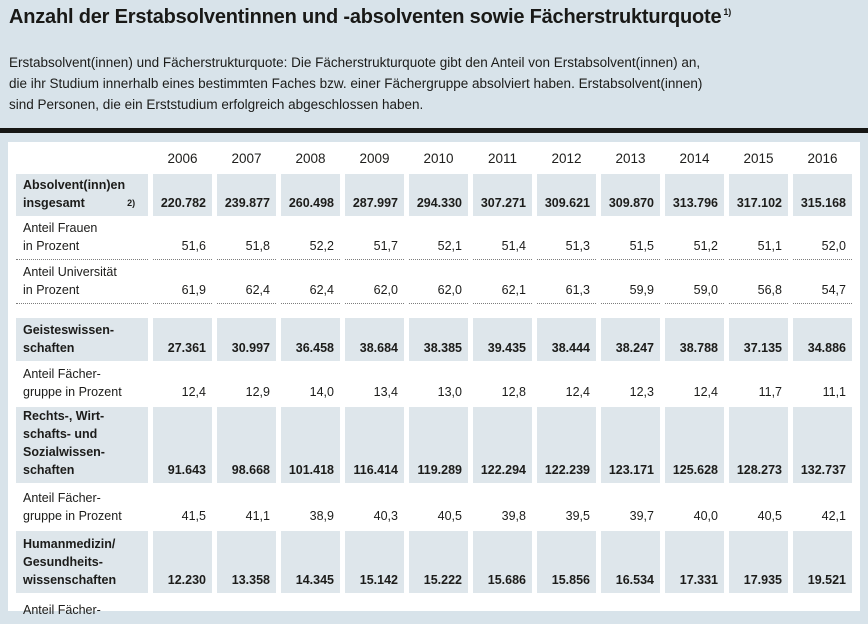  What do you see at coordinates (182, 158) in the screenshot?
I see `year-column-header: 2006` at bounding box center [182, 158].